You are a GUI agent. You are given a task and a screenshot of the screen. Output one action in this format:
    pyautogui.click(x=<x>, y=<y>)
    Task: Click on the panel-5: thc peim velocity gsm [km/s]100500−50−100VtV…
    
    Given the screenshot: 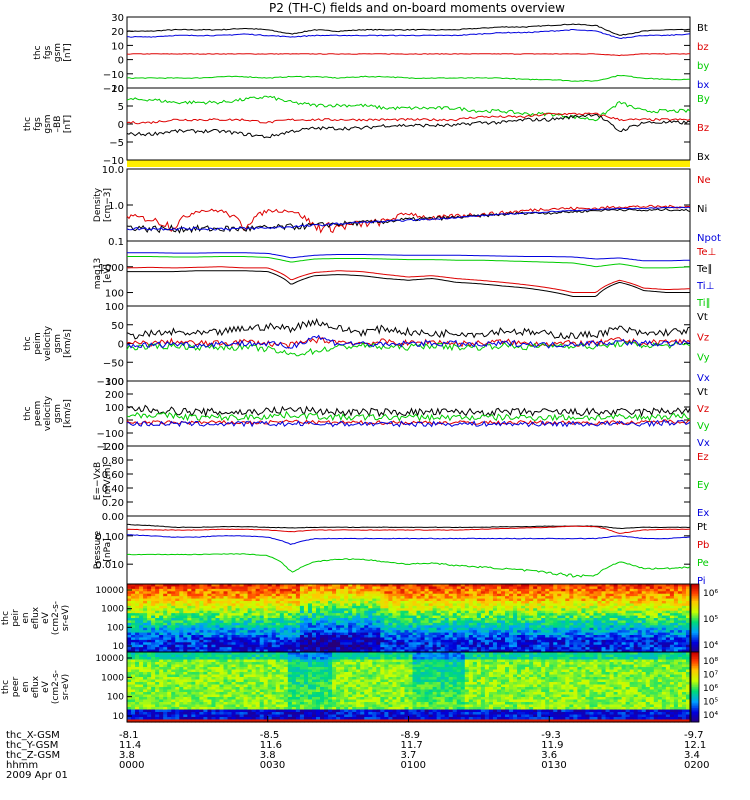 What is the action you would take?
    pyautogui.click(x=366, y=345)
    